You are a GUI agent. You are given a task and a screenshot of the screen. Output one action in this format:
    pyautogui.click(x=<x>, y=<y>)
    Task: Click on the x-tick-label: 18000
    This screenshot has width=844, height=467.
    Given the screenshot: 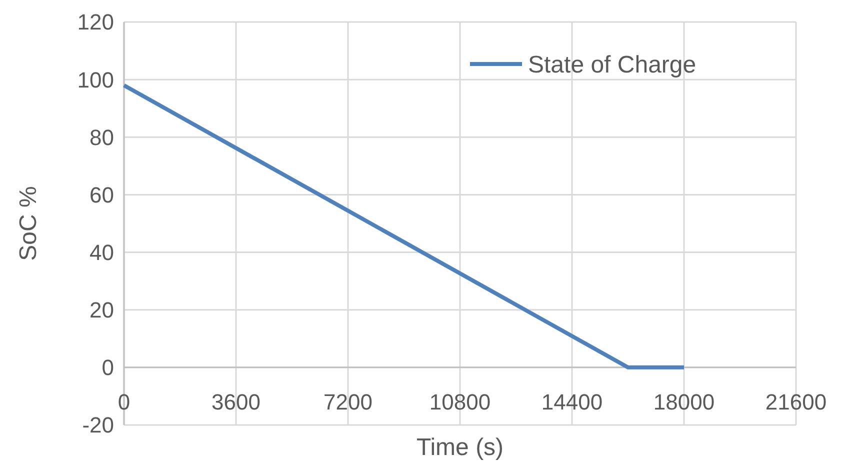 What is the action you would take?
    pyautogui.click(x=684, y=401)
    